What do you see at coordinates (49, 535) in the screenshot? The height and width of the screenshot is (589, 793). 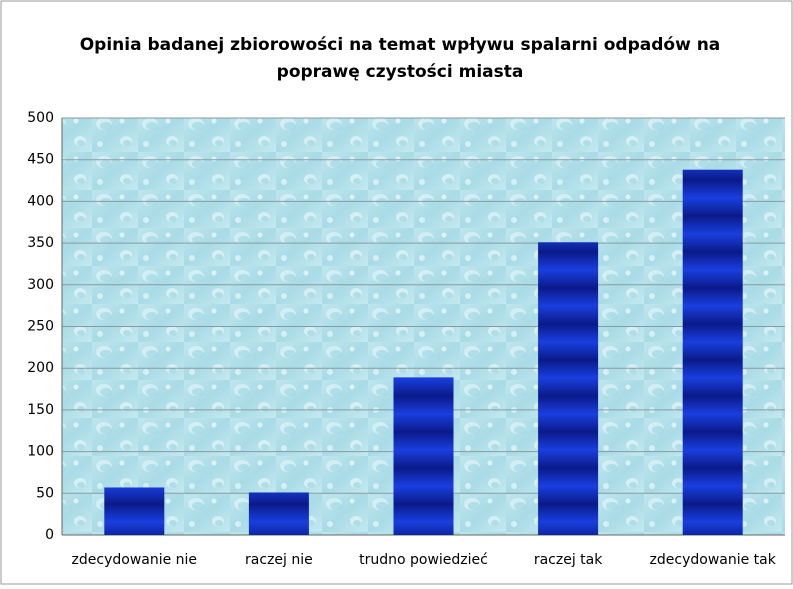 I see `y-tick-label: 0` at bounding box center [49, 535].